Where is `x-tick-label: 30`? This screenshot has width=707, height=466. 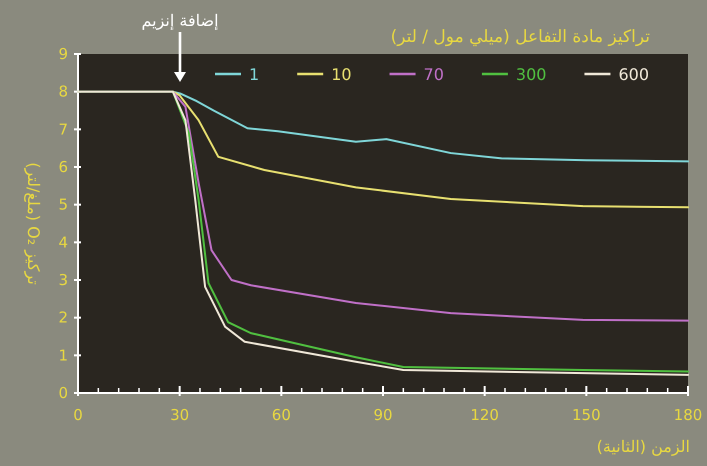
x-tick-label: 30 is located at coordinates (180, 415).